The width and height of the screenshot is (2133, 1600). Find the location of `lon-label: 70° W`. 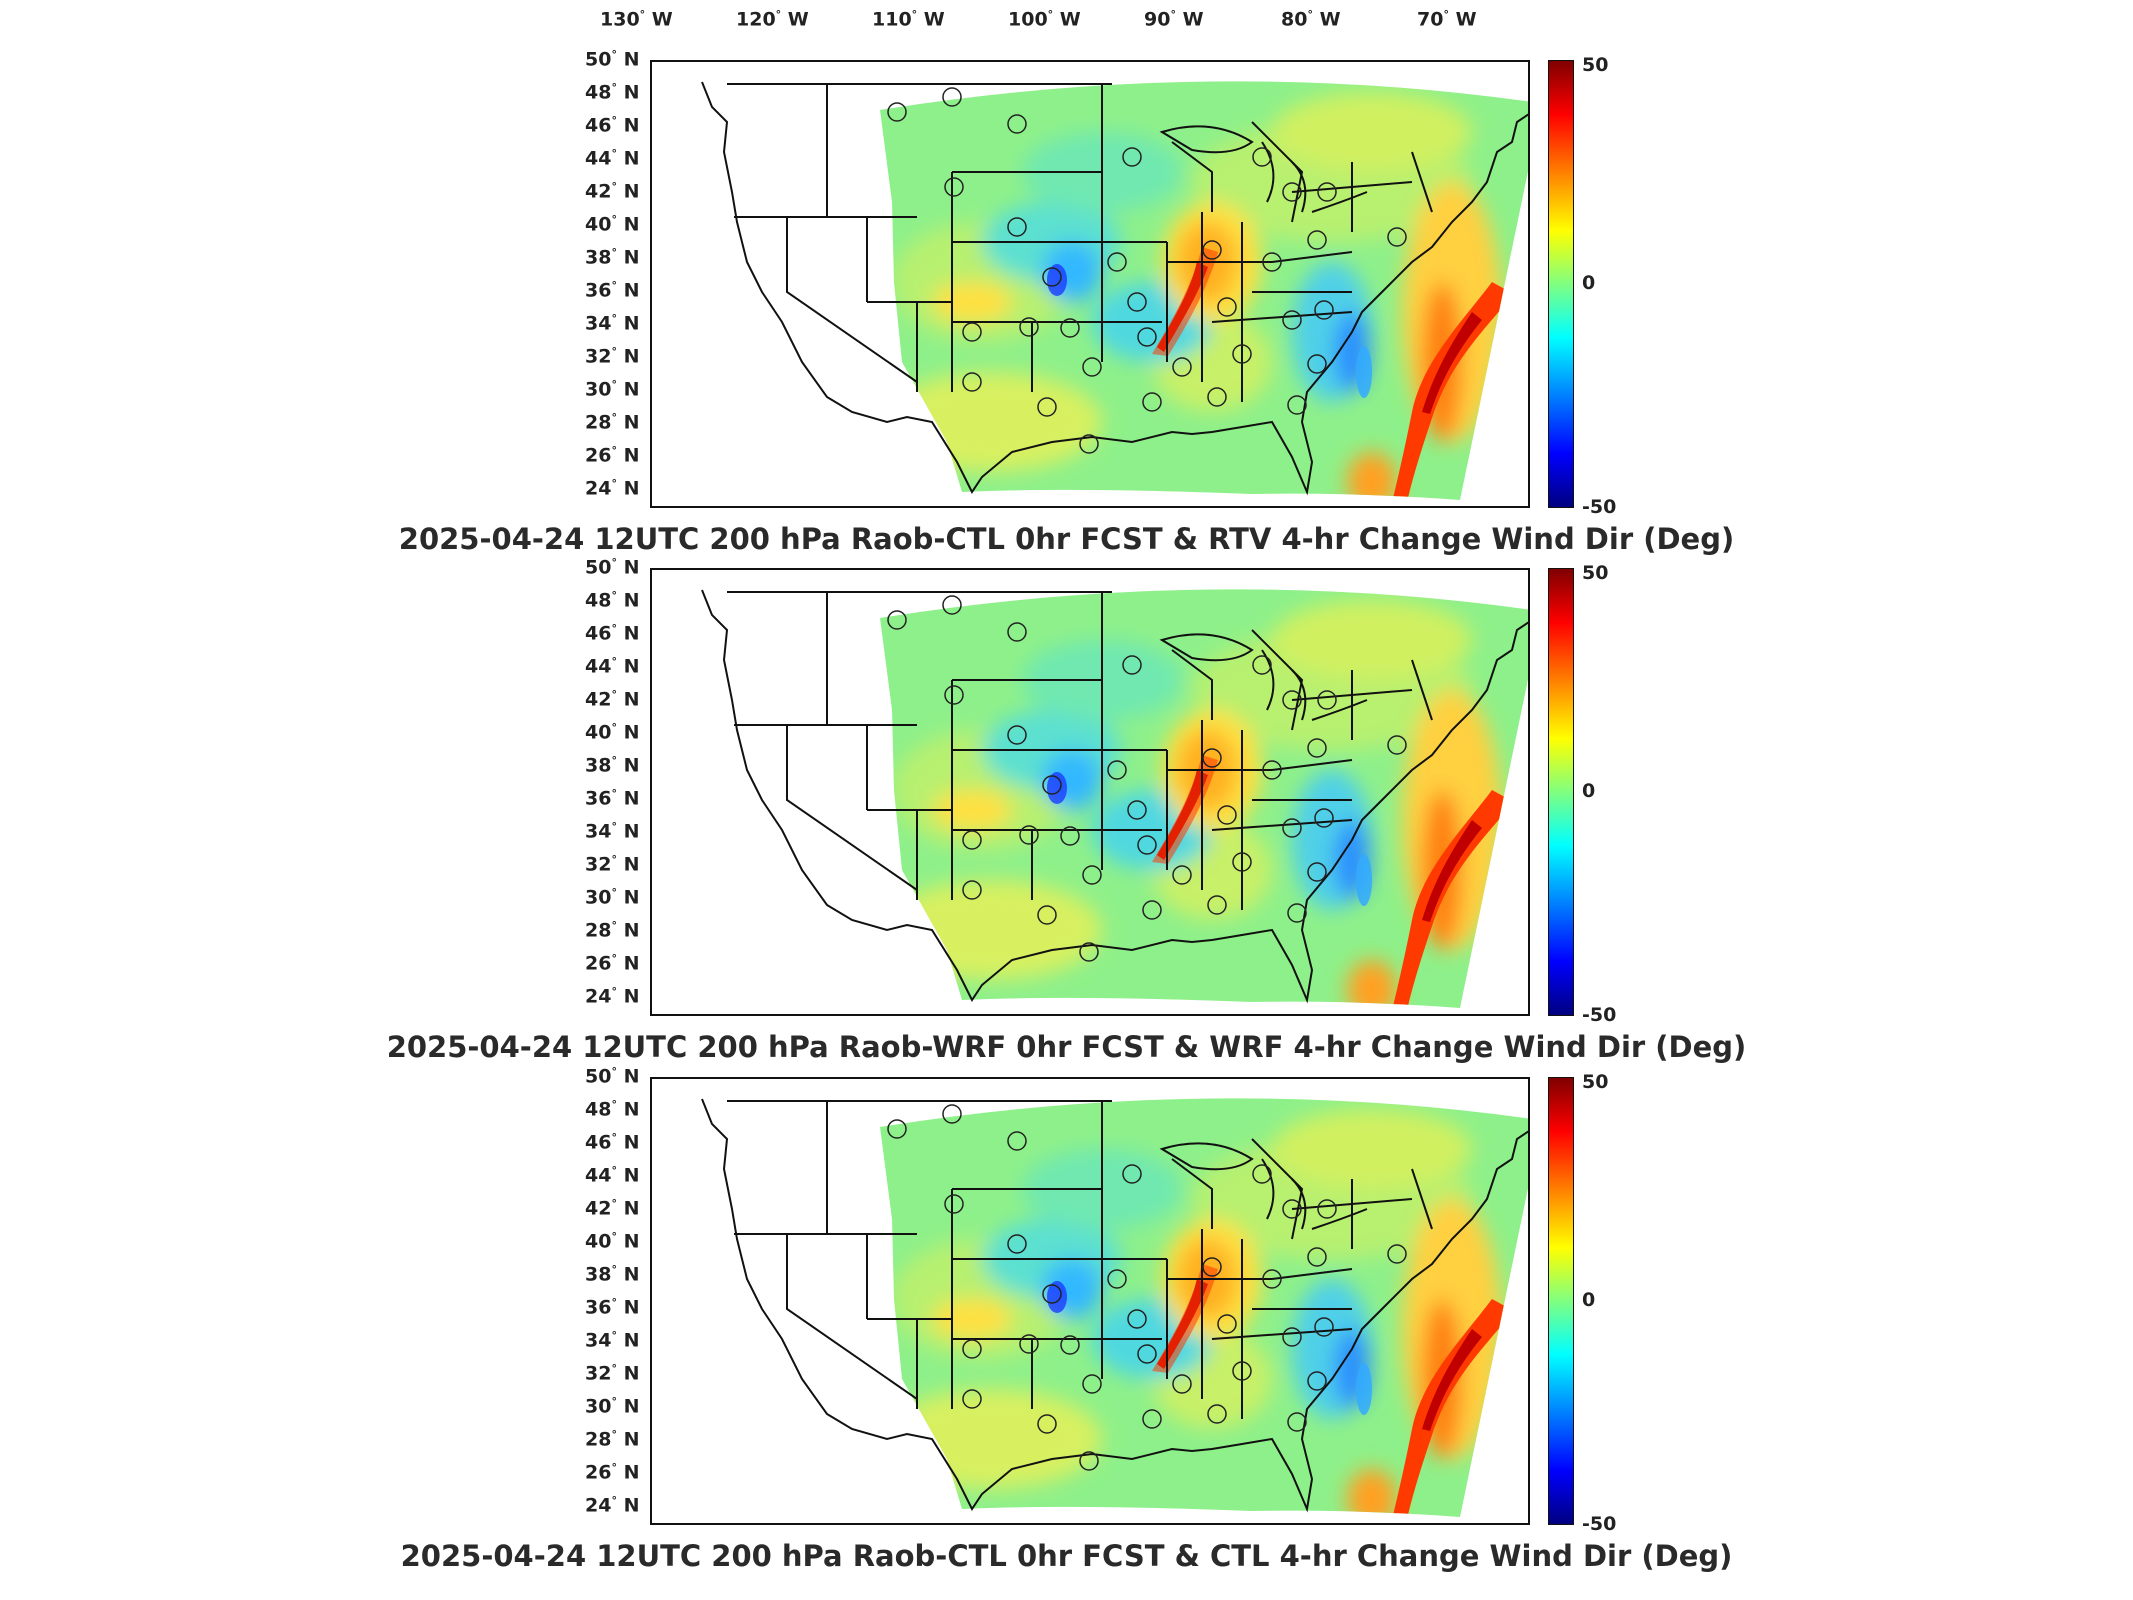

lon-label: 70° W is located at coordinates (1447, 19).